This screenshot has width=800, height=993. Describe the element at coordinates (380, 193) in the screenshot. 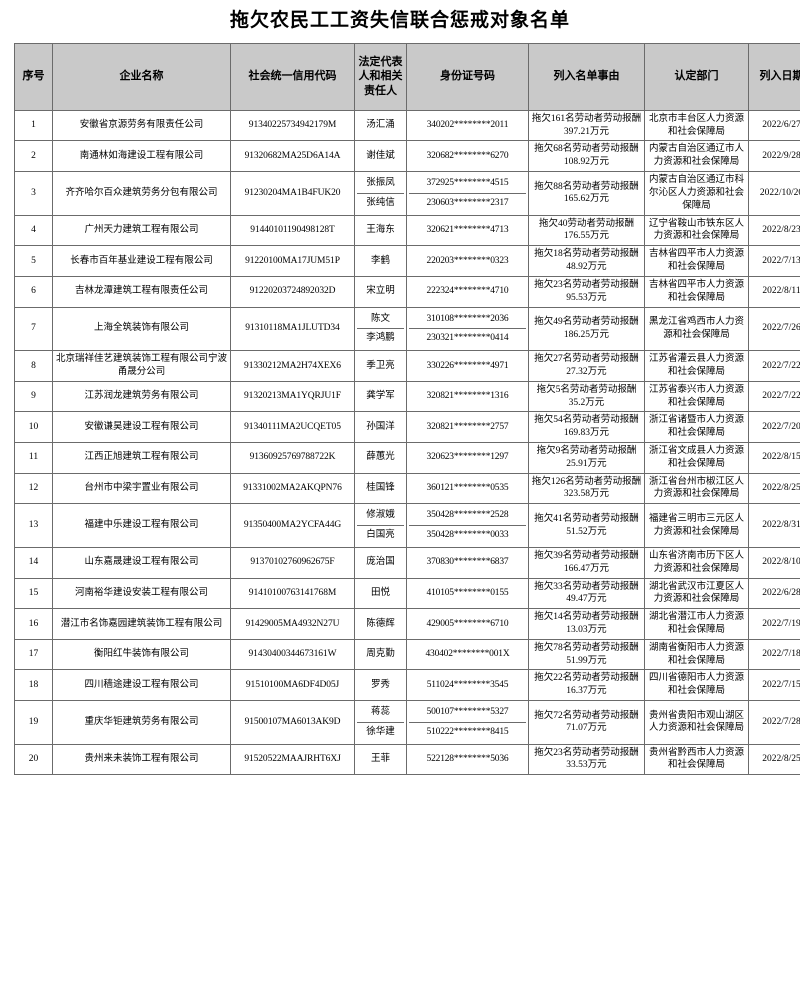

I see `cell-rep-group: 张振凤 张纯信` at that location.